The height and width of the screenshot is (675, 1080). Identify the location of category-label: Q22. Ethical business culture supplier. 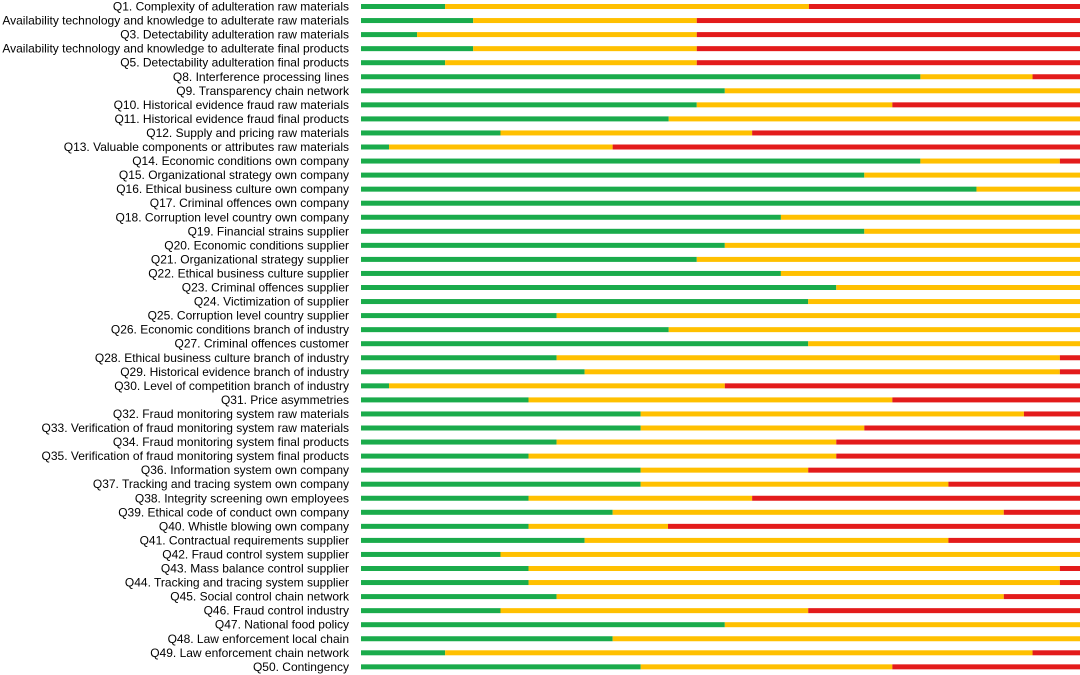
(248, 273).